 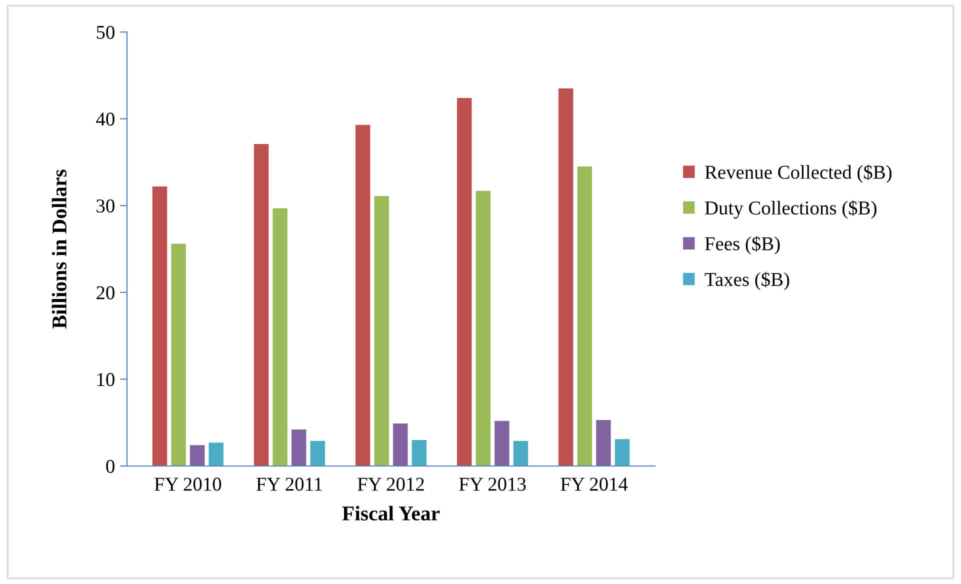 I want to click on legend-label: Fees ($B), so click(x=742, y=245).